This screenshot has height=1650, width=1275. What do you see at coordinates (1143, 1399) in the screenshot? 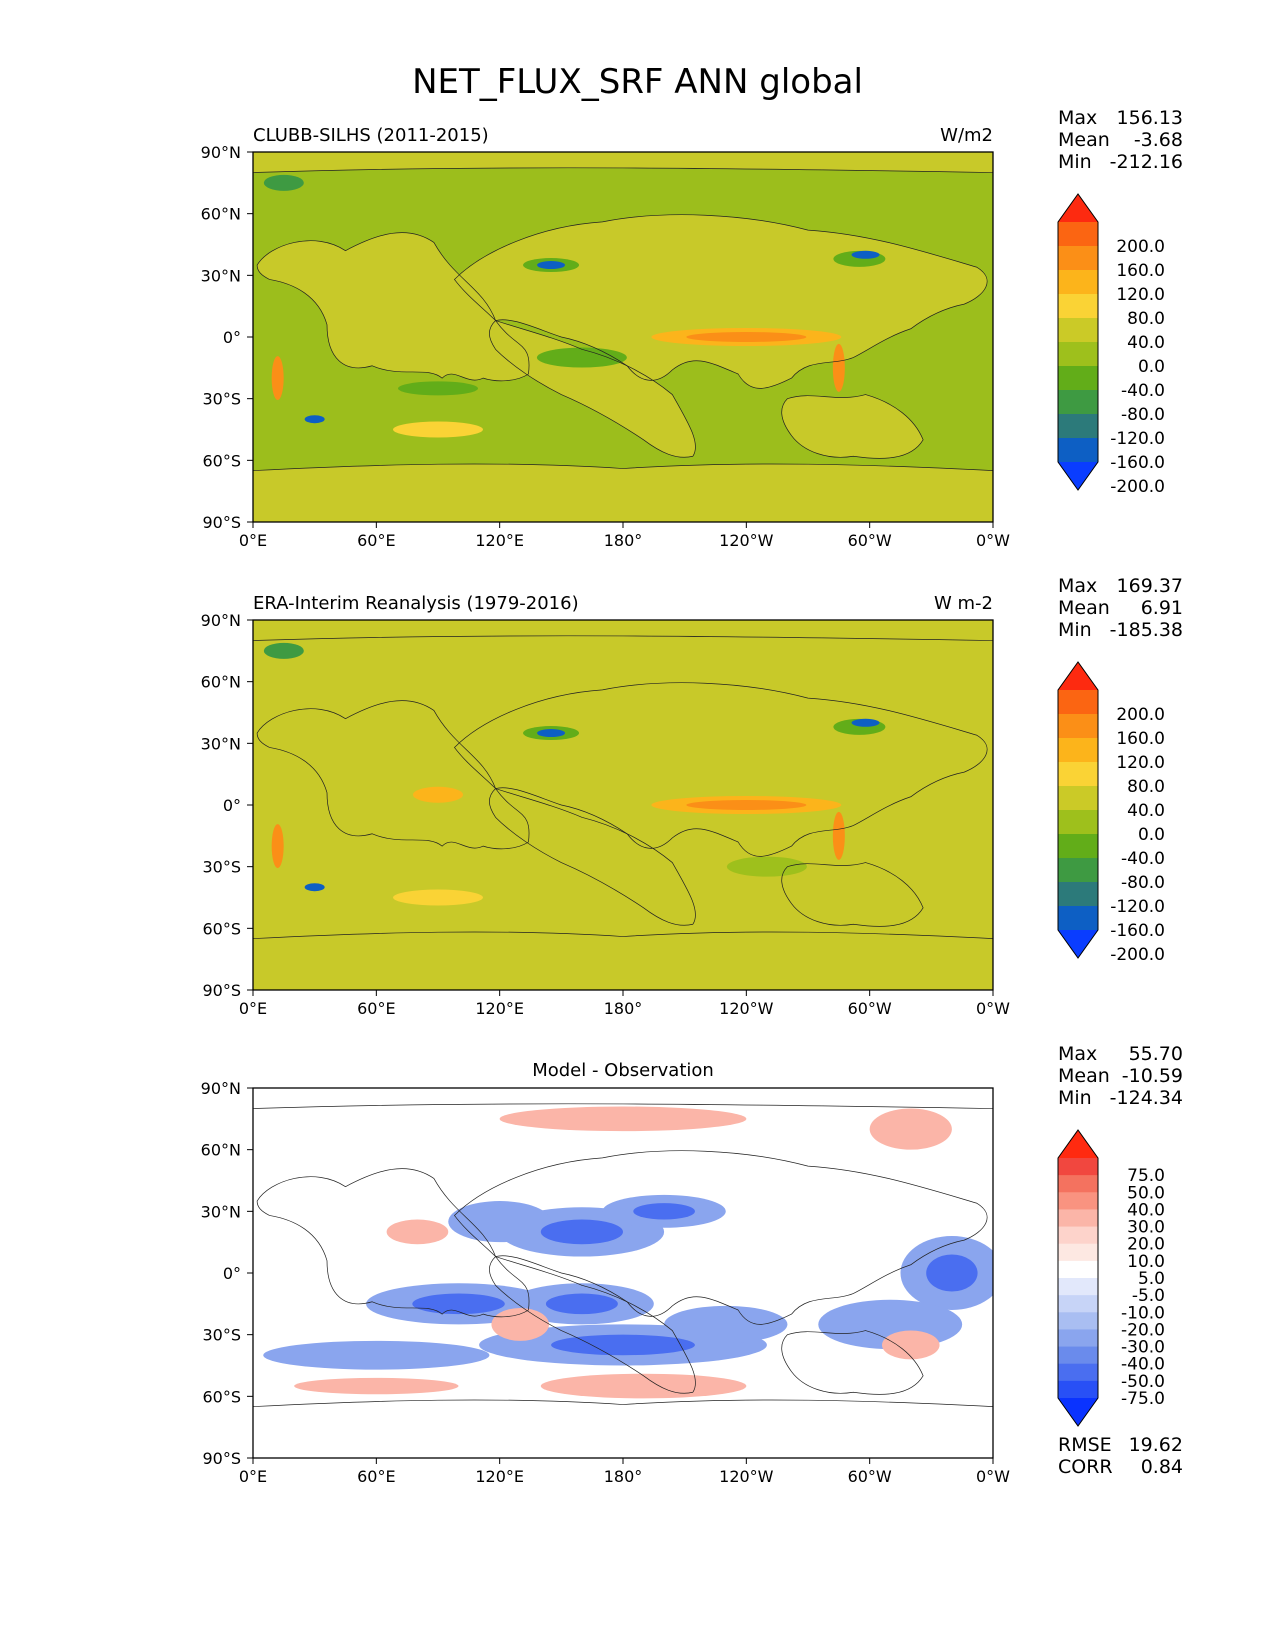
I see `colorbar-tick-label: -75.0` at bounding box center [1143, 1399].